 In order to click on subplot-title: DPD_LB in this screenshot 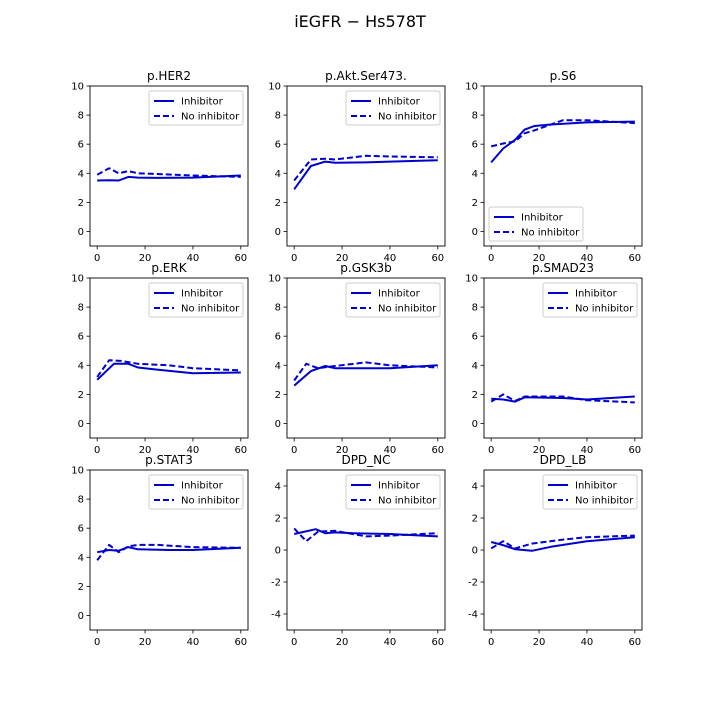, I will do `click(563, 460)`.